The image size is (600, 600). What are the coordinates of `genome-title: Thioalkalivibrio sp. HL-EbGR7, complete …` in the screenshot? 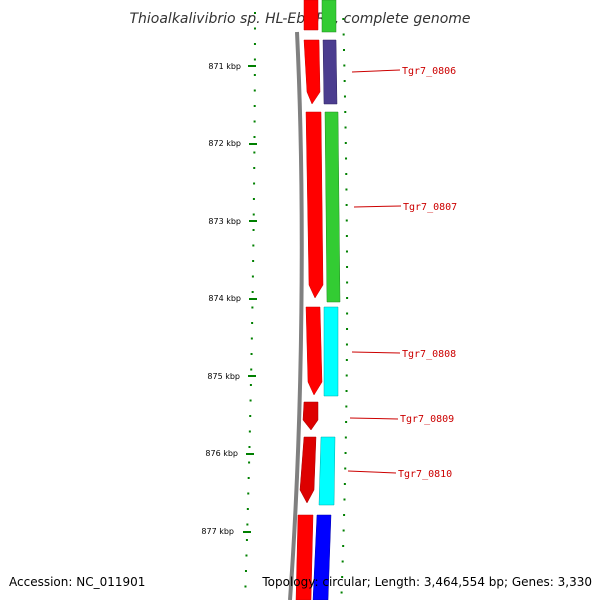 It's located at (299, 19).